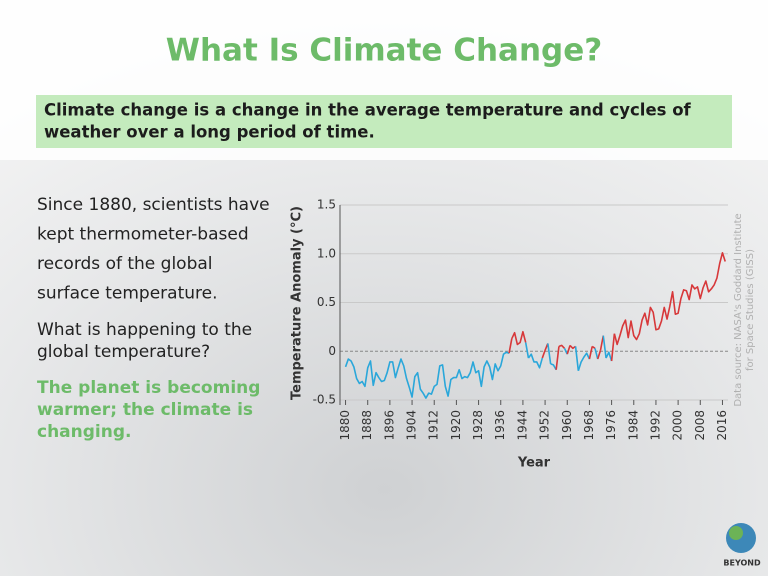 The width and height of the screenshot is (768, 576). What do you see at coordinates (750, 310) in the screenshot?
I see `source-note: for Space Studies (GISS)` at bounding box center [750, 310].